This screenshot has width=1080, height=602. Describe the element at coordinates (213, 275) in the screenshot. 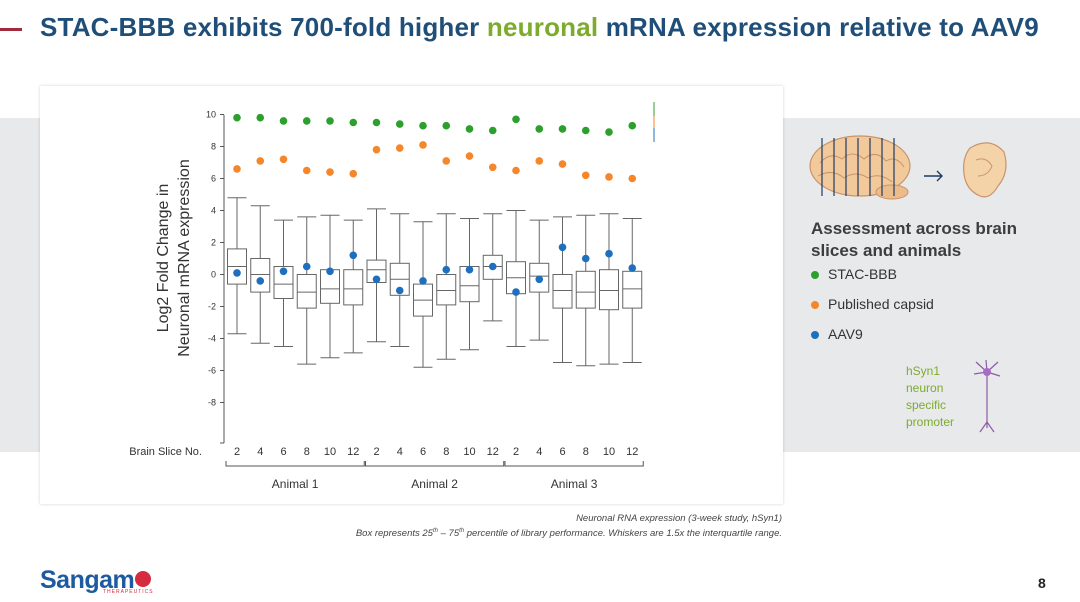

I see `y-tick-label: 0` at that location.